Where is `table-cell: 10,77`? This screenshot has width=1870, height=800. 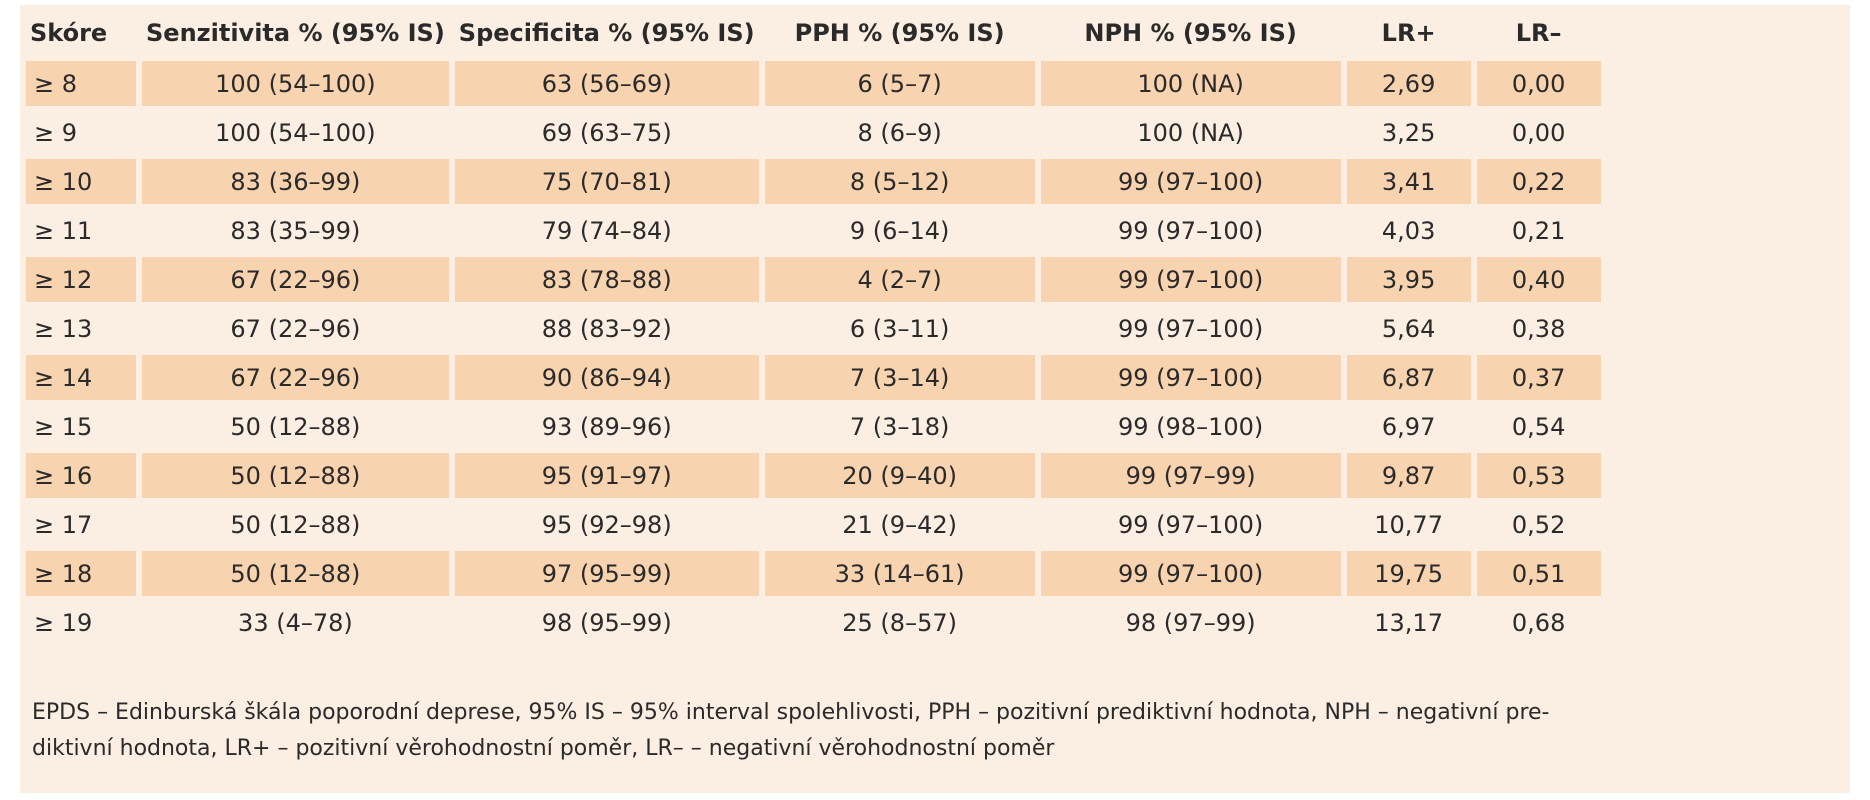 table-cell: 10,77 is located at coordinates (1408, 524).